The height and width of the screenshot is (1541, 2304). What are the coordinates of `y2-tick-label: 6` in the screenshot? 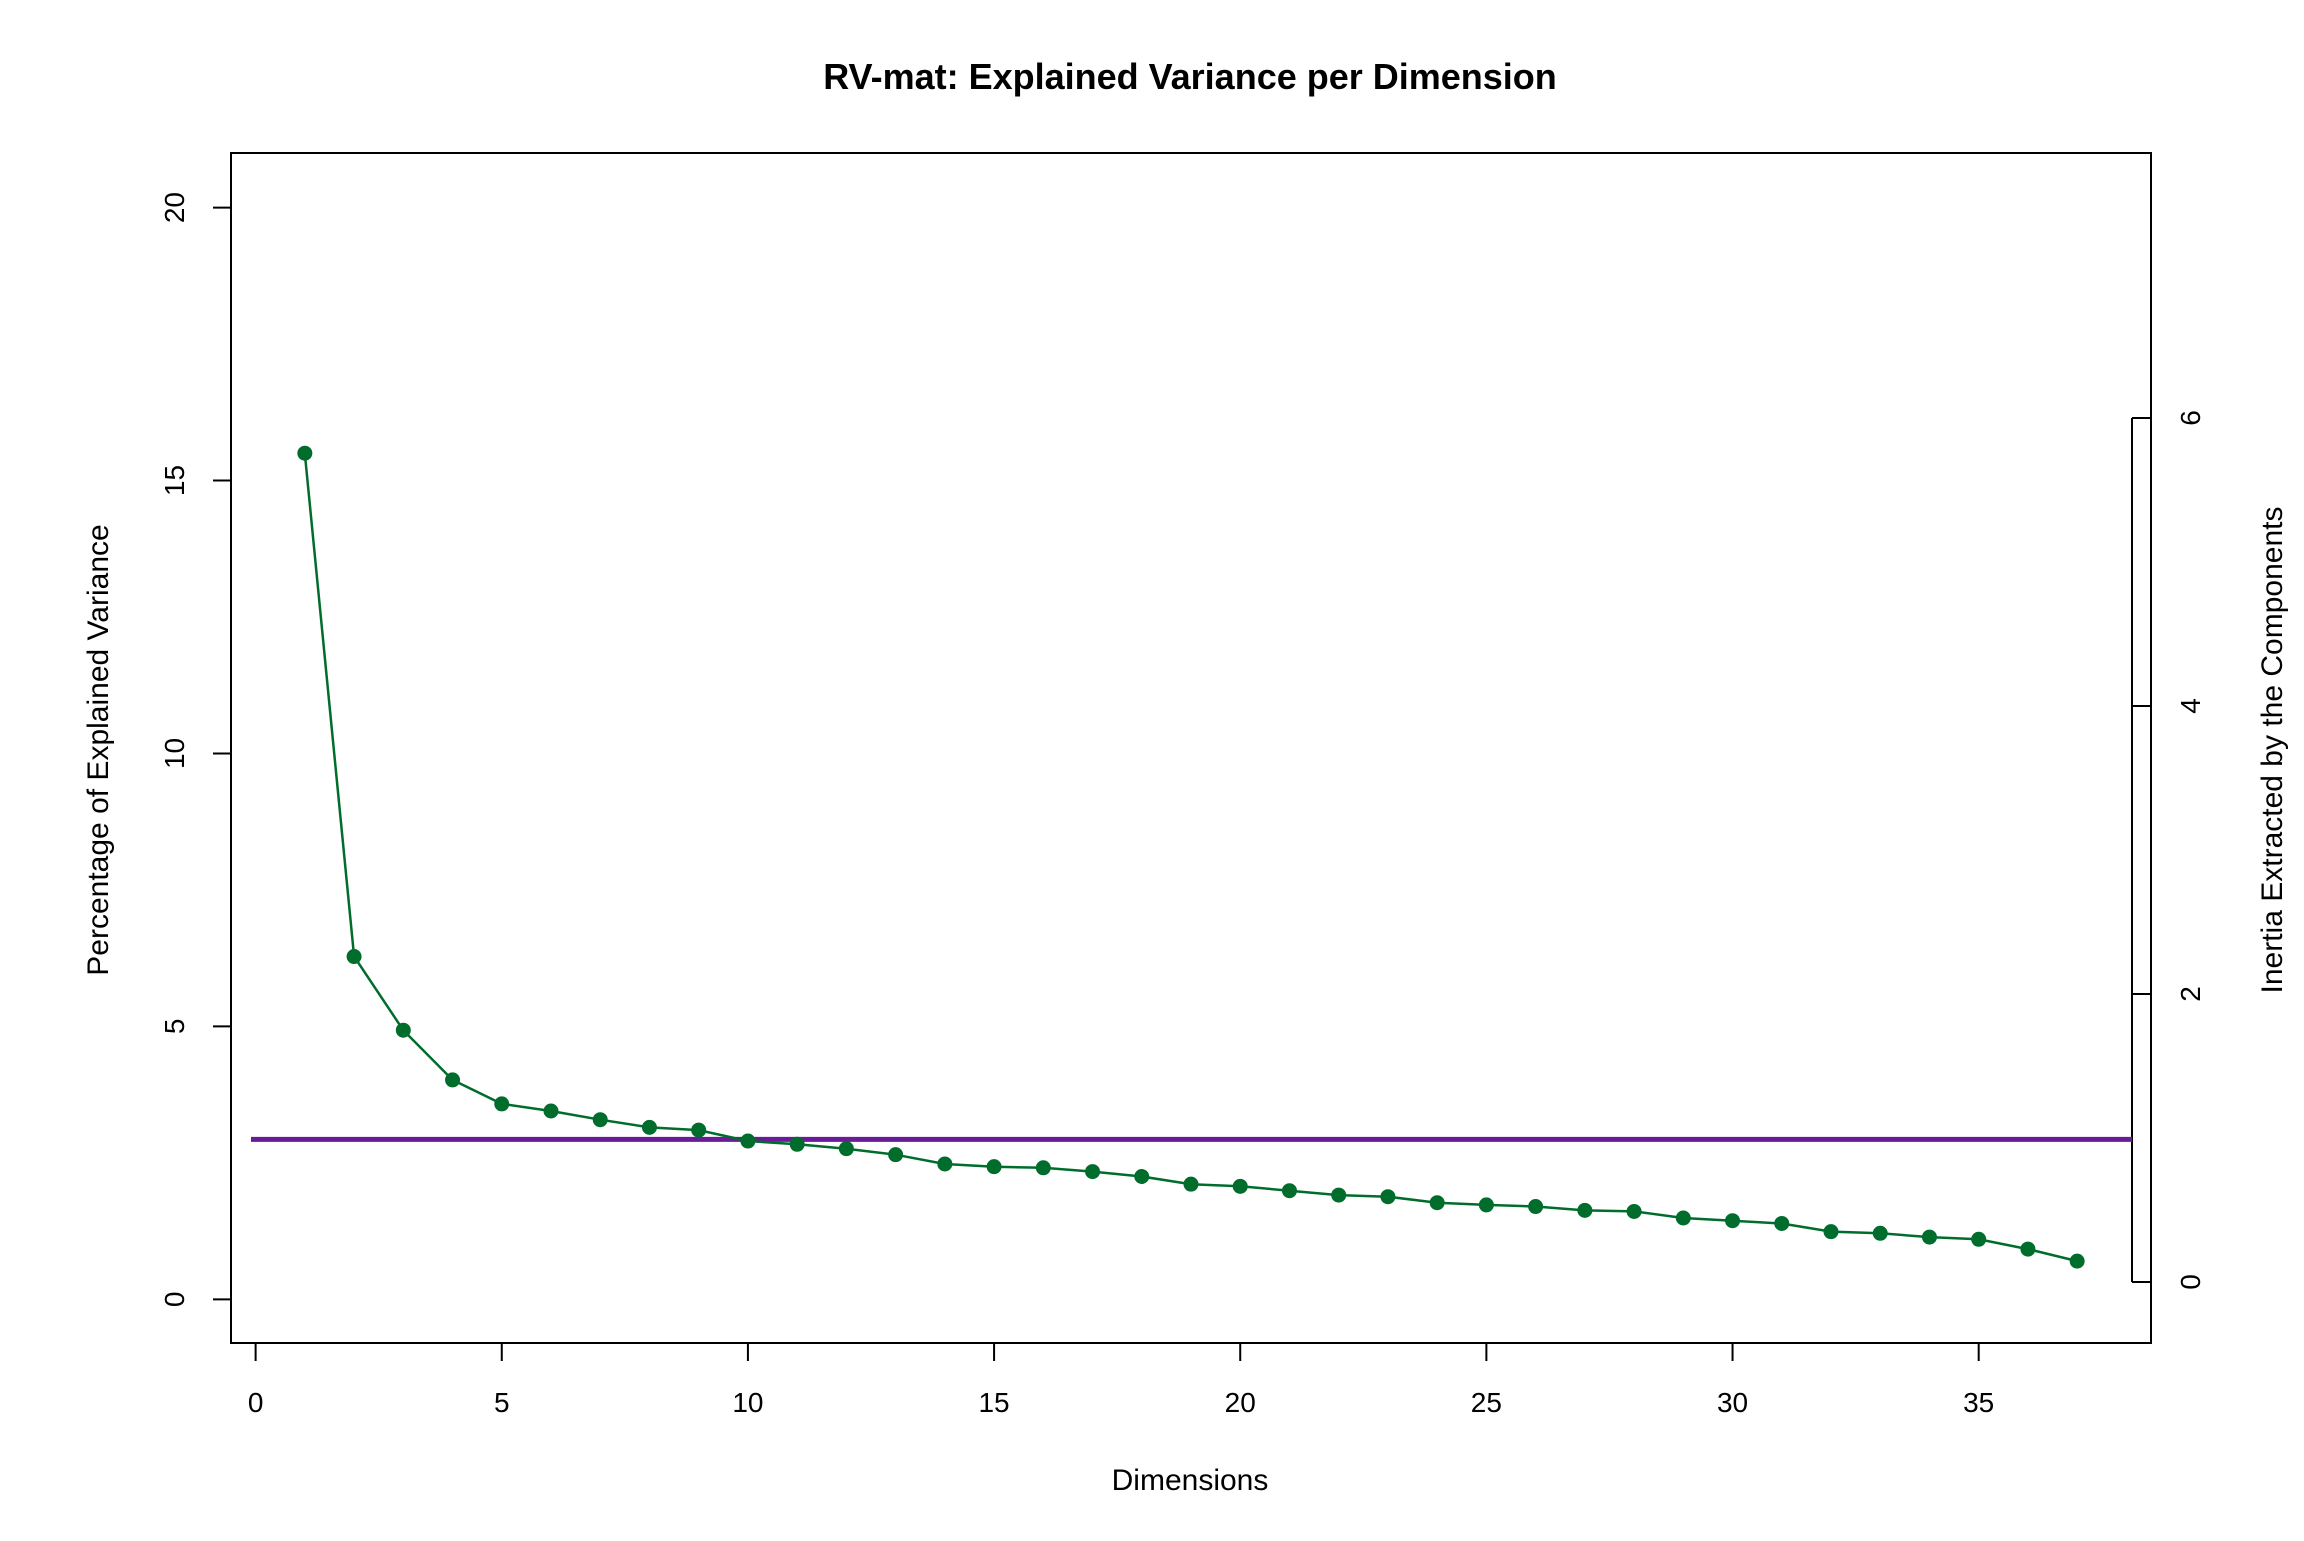 It's located at (2190, 418).